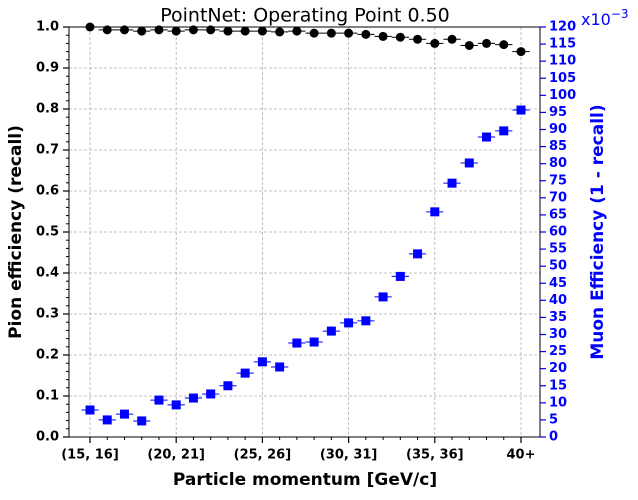 This screenshot has width=638, height=500. I want to click on y2-tick-label: 20, so click(558, 368).